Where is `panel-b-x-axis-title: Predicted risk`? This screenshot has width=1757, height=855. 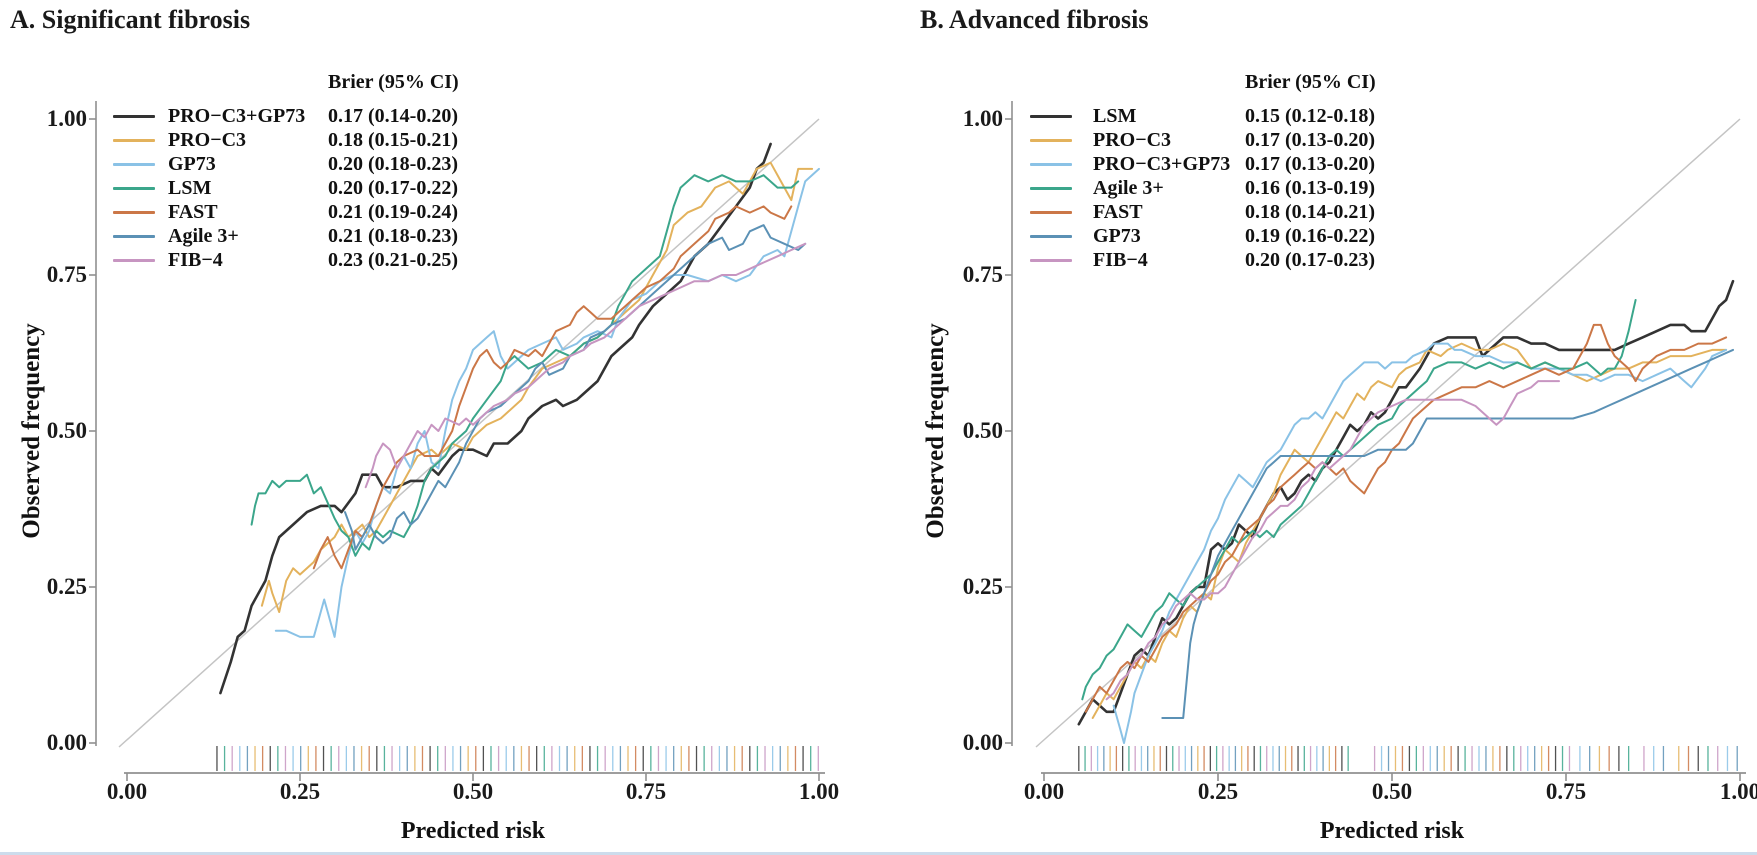 panel-b-x-axis-title: Predicted risk is located at coordinates (1392, 831).